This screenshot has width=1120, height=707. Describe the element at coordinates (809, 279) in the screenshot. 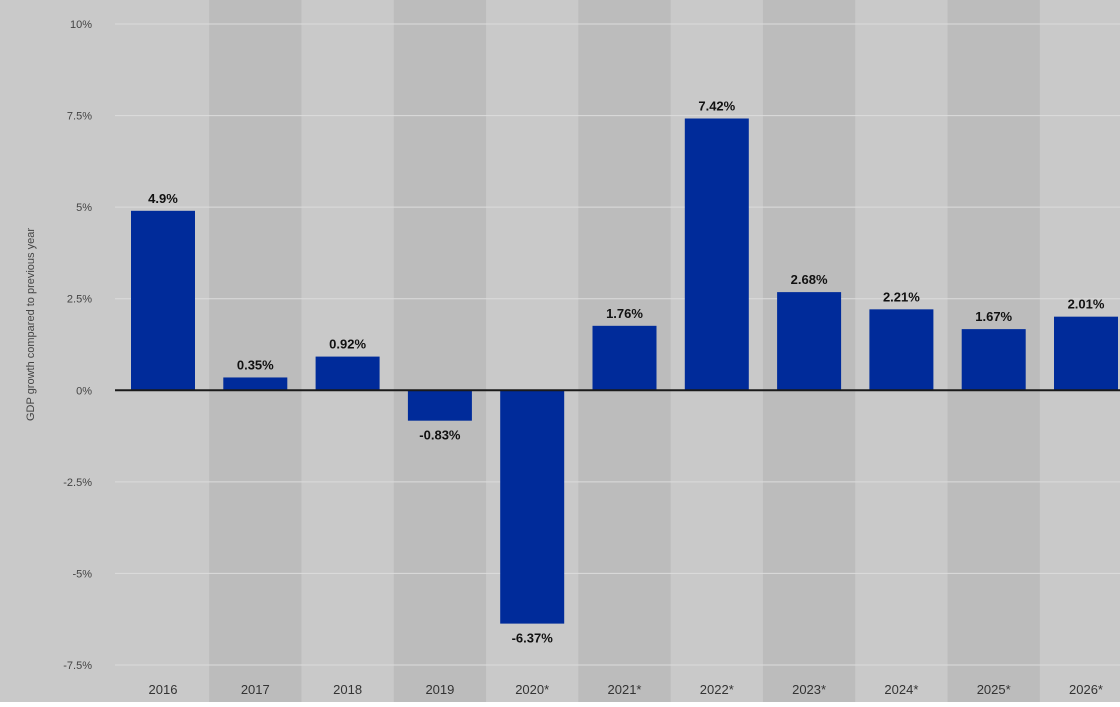

I see `data-label: 2.68%` at that location.